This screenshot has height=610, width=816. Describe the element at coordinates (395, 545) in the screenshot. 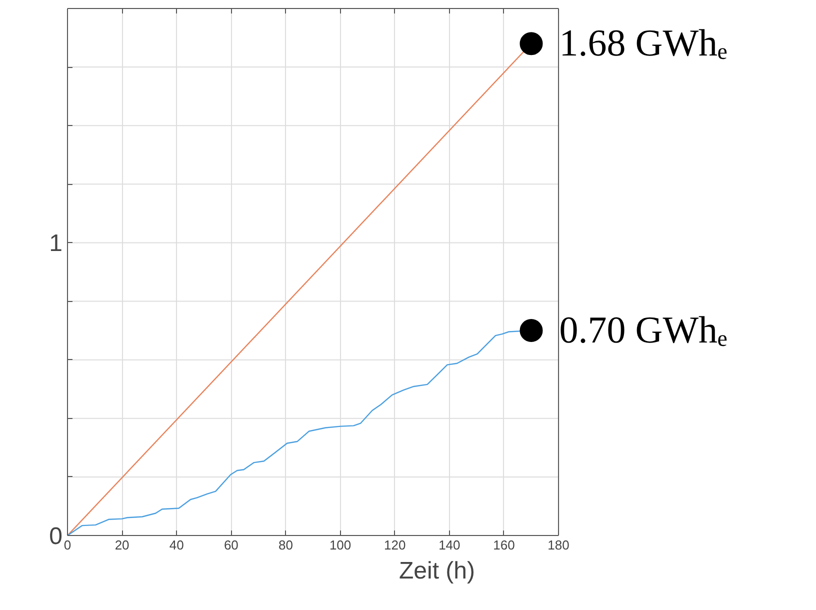

I see `x-tick-label: 120` at that location.